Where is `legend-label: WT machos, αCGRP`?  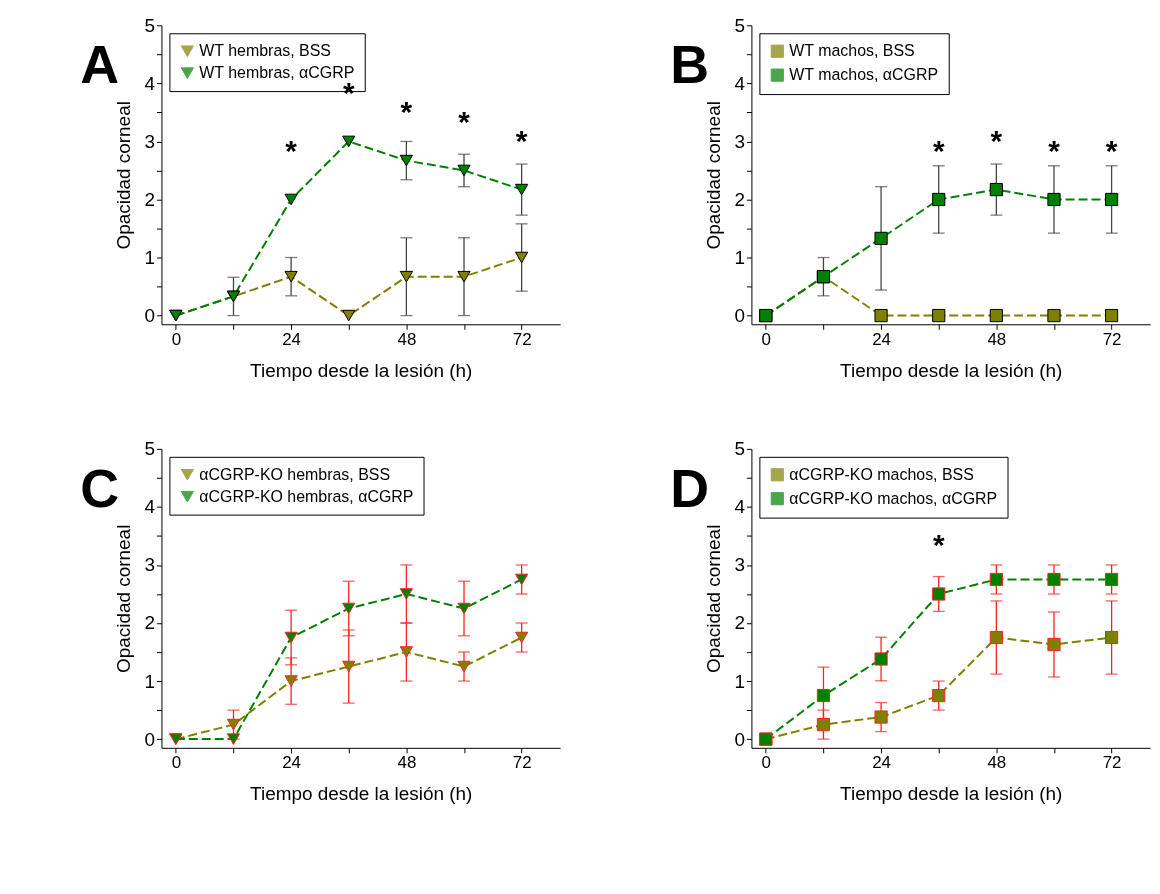 legend-label: WT machos, αCGRP is located at coordinates (864, 75).